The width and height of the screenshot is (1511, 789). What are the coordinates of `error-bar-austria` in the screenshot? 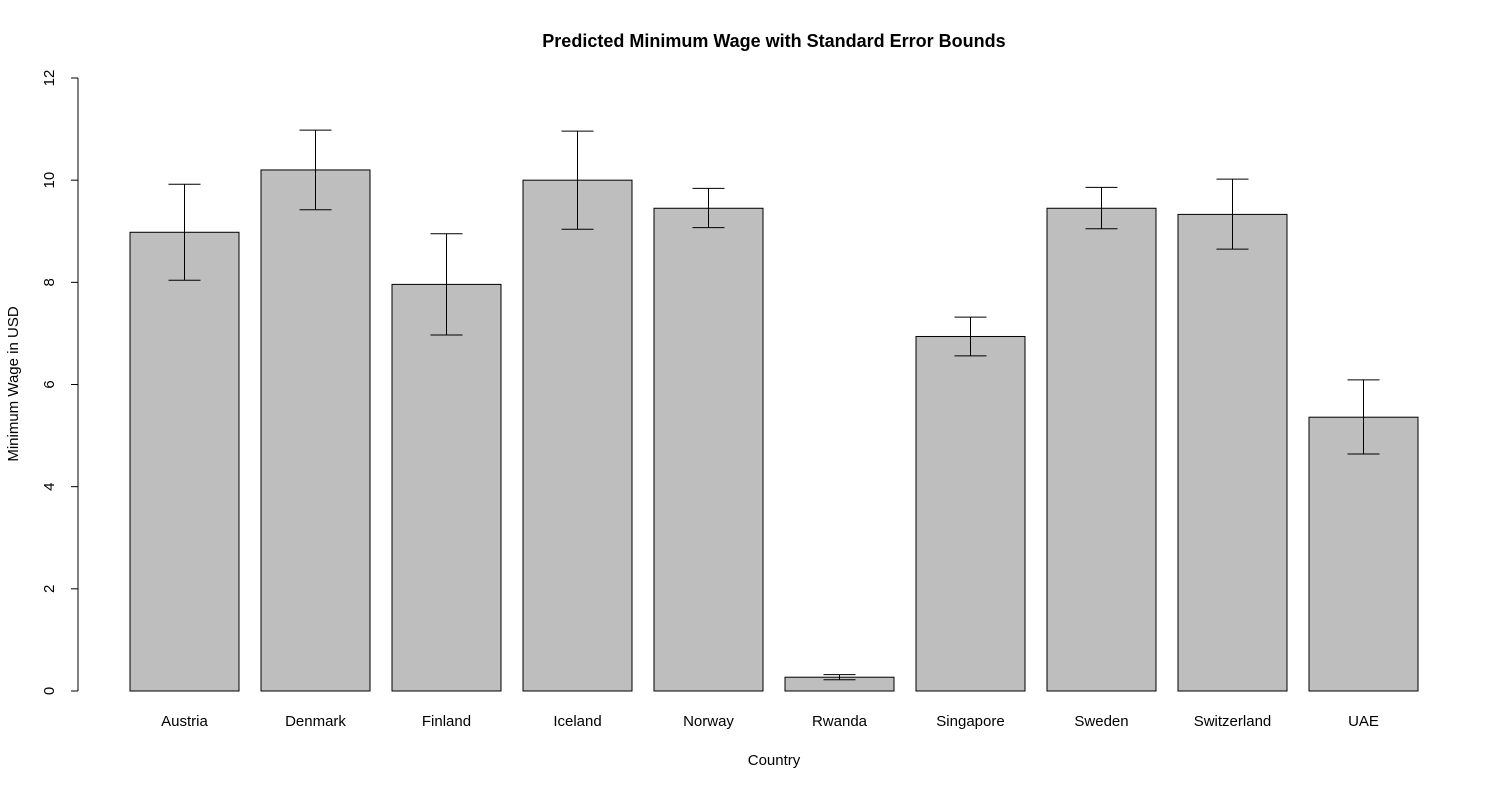 It's located at (184, 232).